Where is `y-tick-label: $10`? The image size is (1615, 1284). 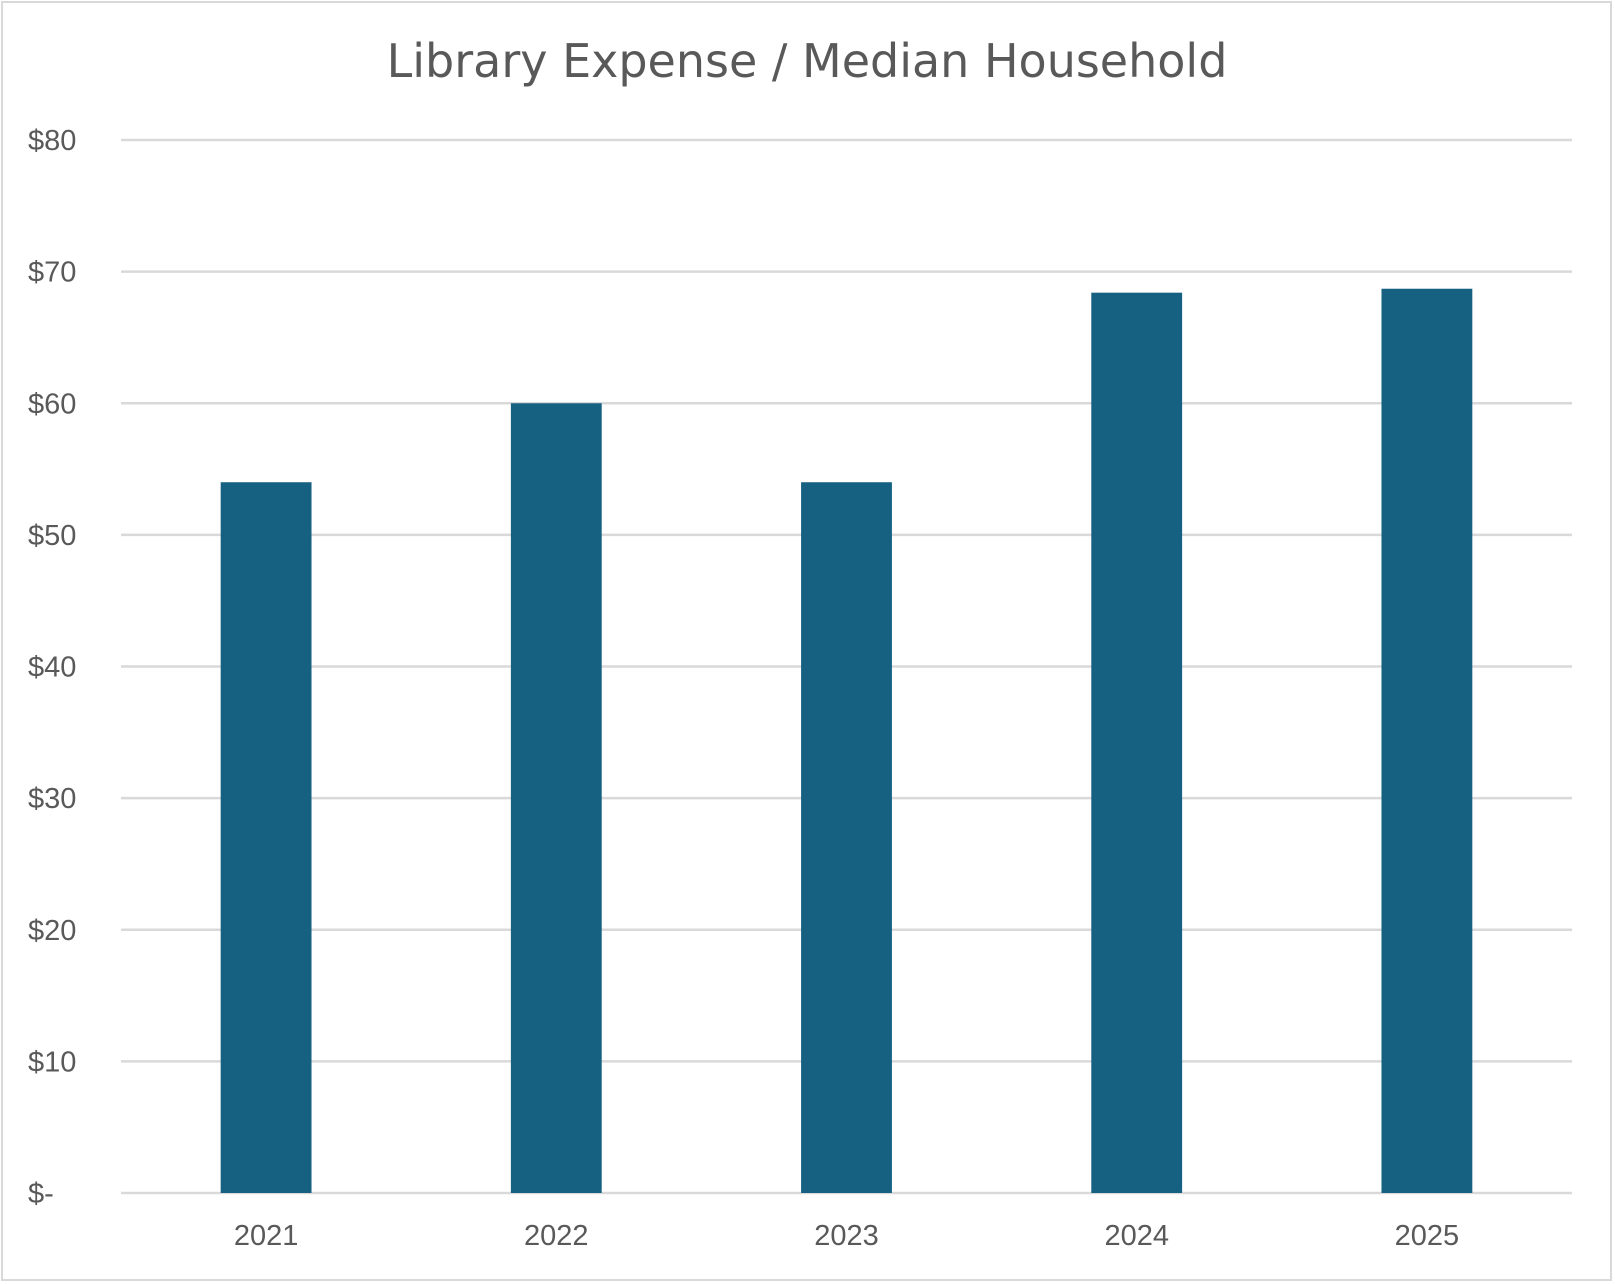 y-tick-label: $10 is located at coordinates (52, 1062).